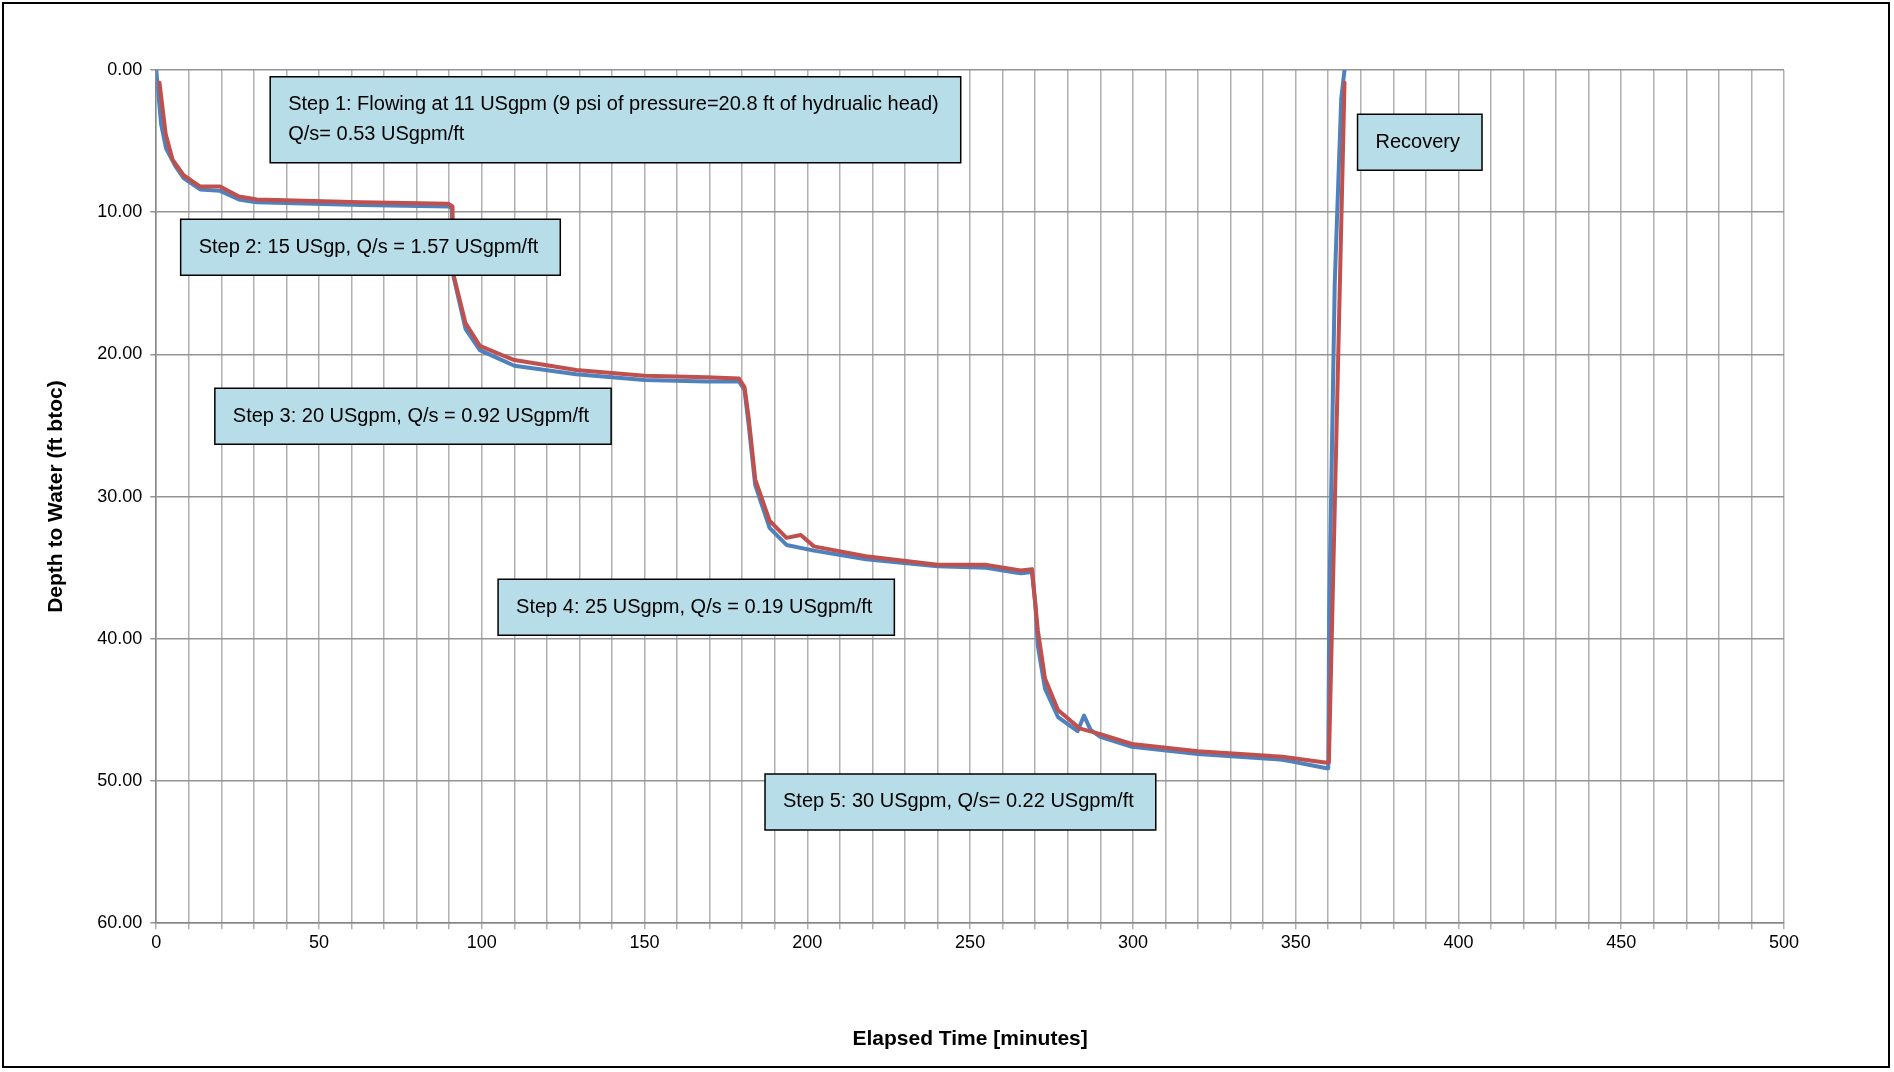 This screenshot has width=1894, height=1072. I want to click on x-tick-label: 0, so click(156, 941).